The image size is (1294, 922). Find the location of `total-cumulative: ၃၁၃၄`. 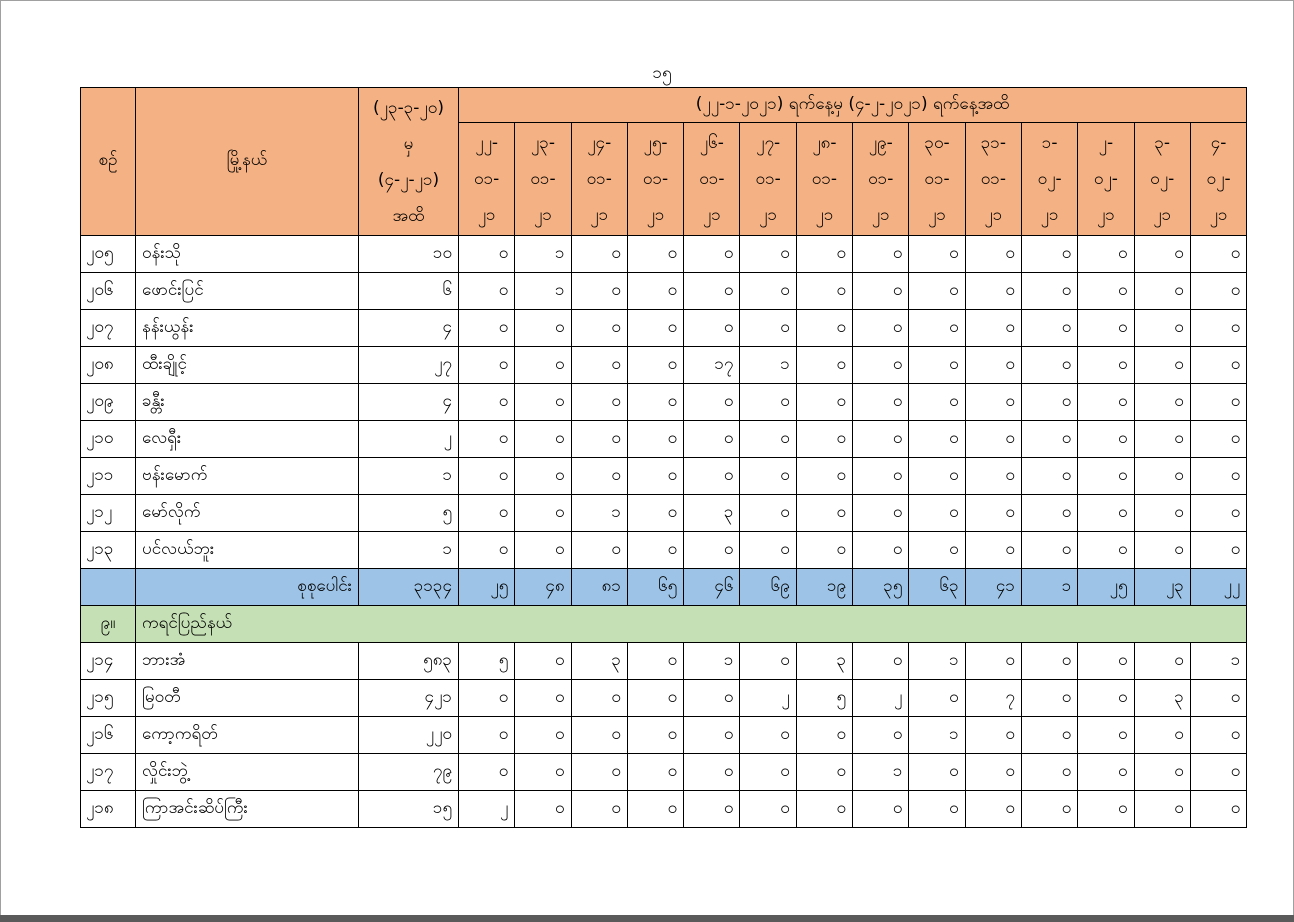

total-cumulative: ၃၁၃၄ is located at coordinates (408, 587).